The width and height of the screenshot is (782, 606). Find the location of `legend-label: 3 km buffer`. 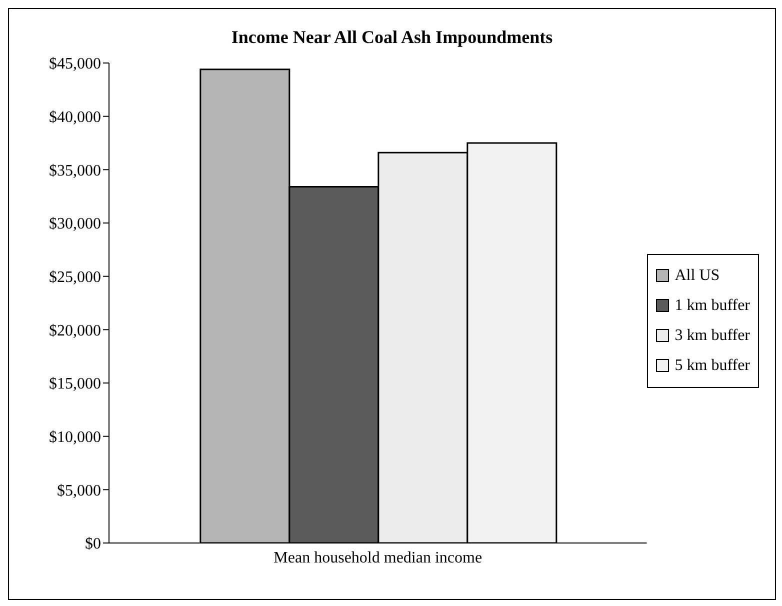

legend-label: 3 km buffer is located at coordinates (712, 336).